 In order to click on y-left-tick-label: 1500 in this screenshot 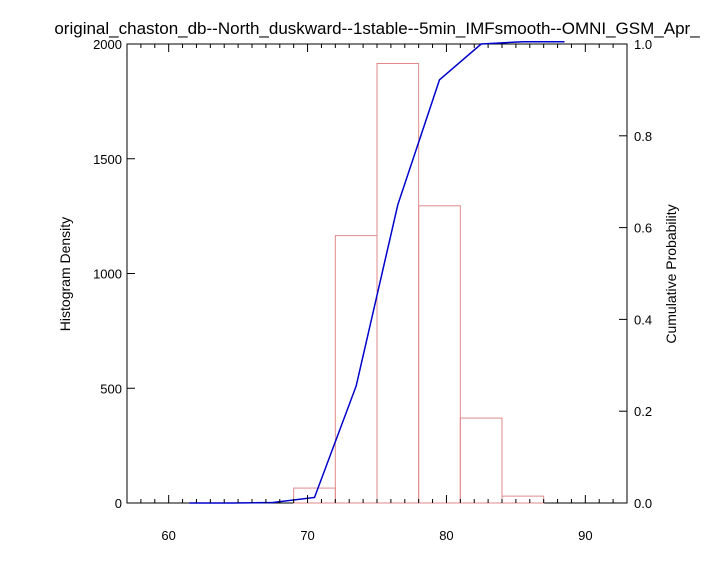, I will do `click(107, 159)`.